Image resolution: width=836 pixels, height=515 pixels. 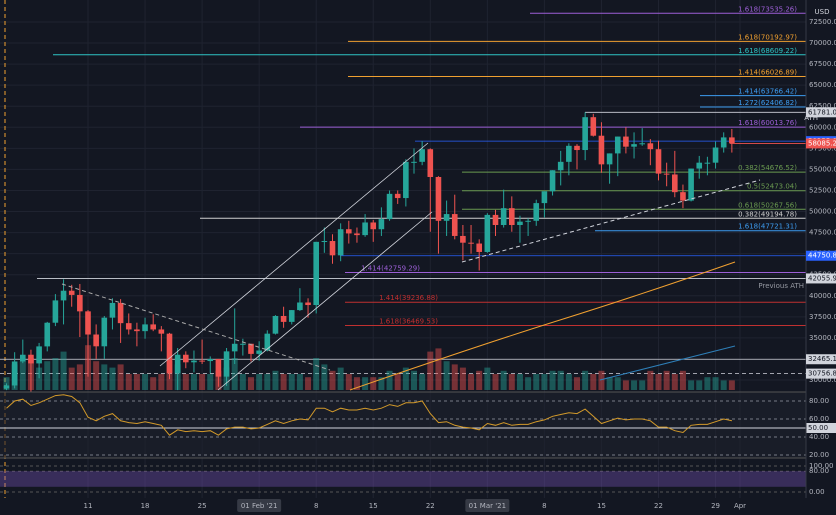 I want to click on rsi-tick-label: 20.00, so click(x=819, y=455).